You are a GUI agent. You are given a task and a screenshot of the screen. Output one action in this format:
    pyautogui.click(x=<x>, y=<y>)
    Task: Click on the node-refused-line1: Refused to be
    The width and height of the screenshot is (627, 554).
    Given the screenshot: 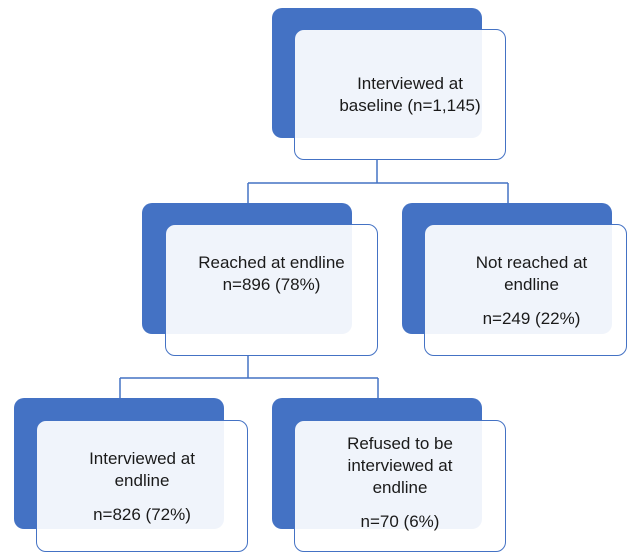 What is the action you would take?
    pyautogui.click(x=400, y=443)
    